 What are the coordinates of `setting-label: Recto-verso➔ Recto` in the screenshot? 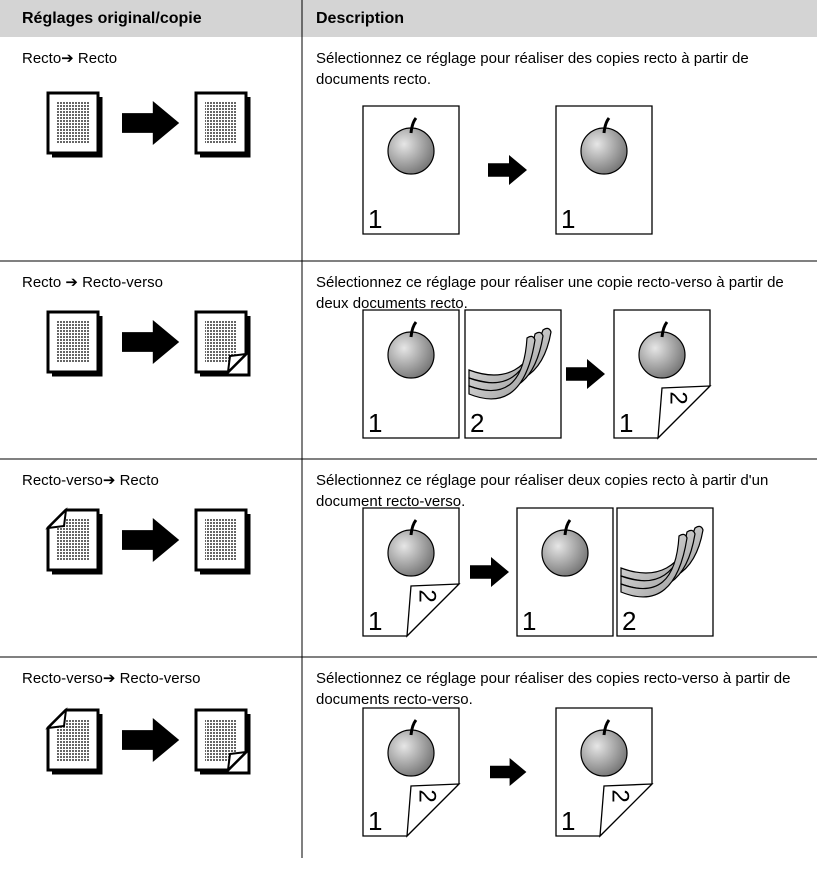 It's located at (90, 480).